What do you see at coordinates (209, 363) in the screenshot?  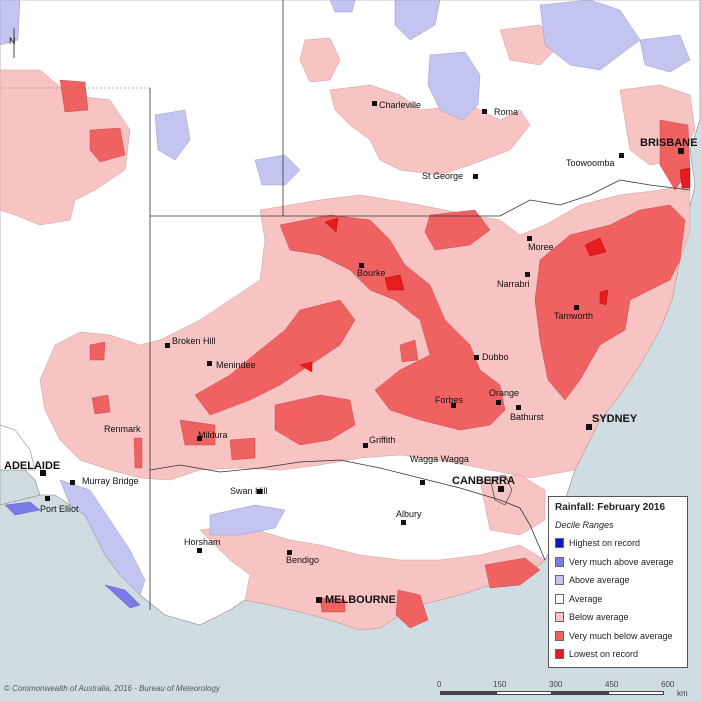 I see `marker-menindee` at bounding box center [209, 363].